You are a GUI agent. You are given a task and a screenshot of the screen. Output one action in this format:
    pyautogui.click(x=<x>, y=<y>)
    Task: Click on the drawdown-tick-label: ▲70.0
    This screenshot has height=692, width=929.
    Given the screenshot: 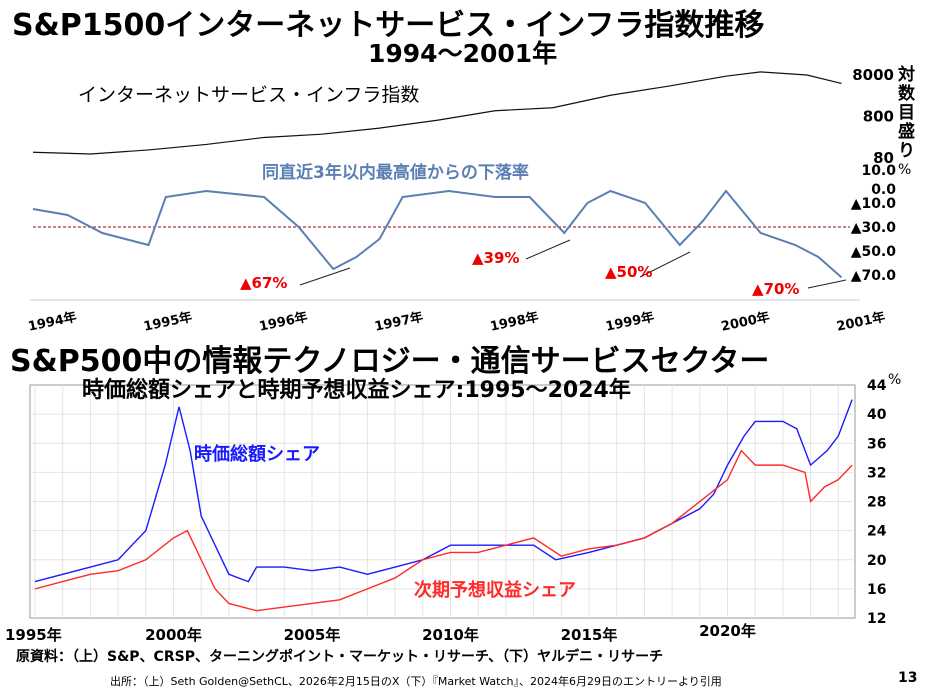 What is the action you would take?
    pyautogui.click(x=874, y=276)
    